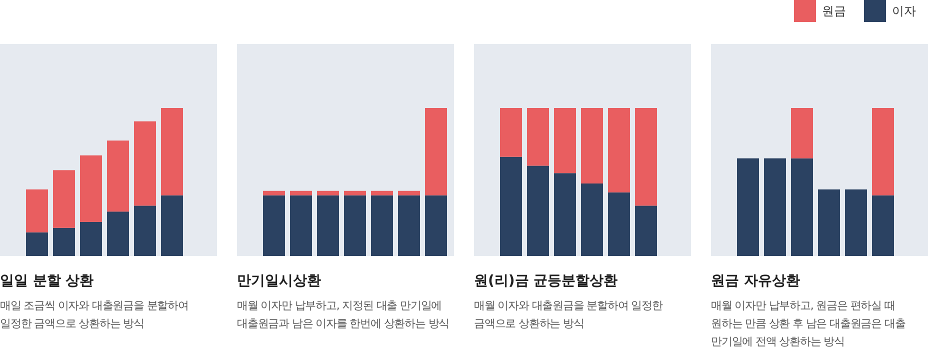 This screenshot has width=928, height=350. Describe the element at coordinates (834, 11) in the screenshot. I see `legend-label: 원금` at that location.